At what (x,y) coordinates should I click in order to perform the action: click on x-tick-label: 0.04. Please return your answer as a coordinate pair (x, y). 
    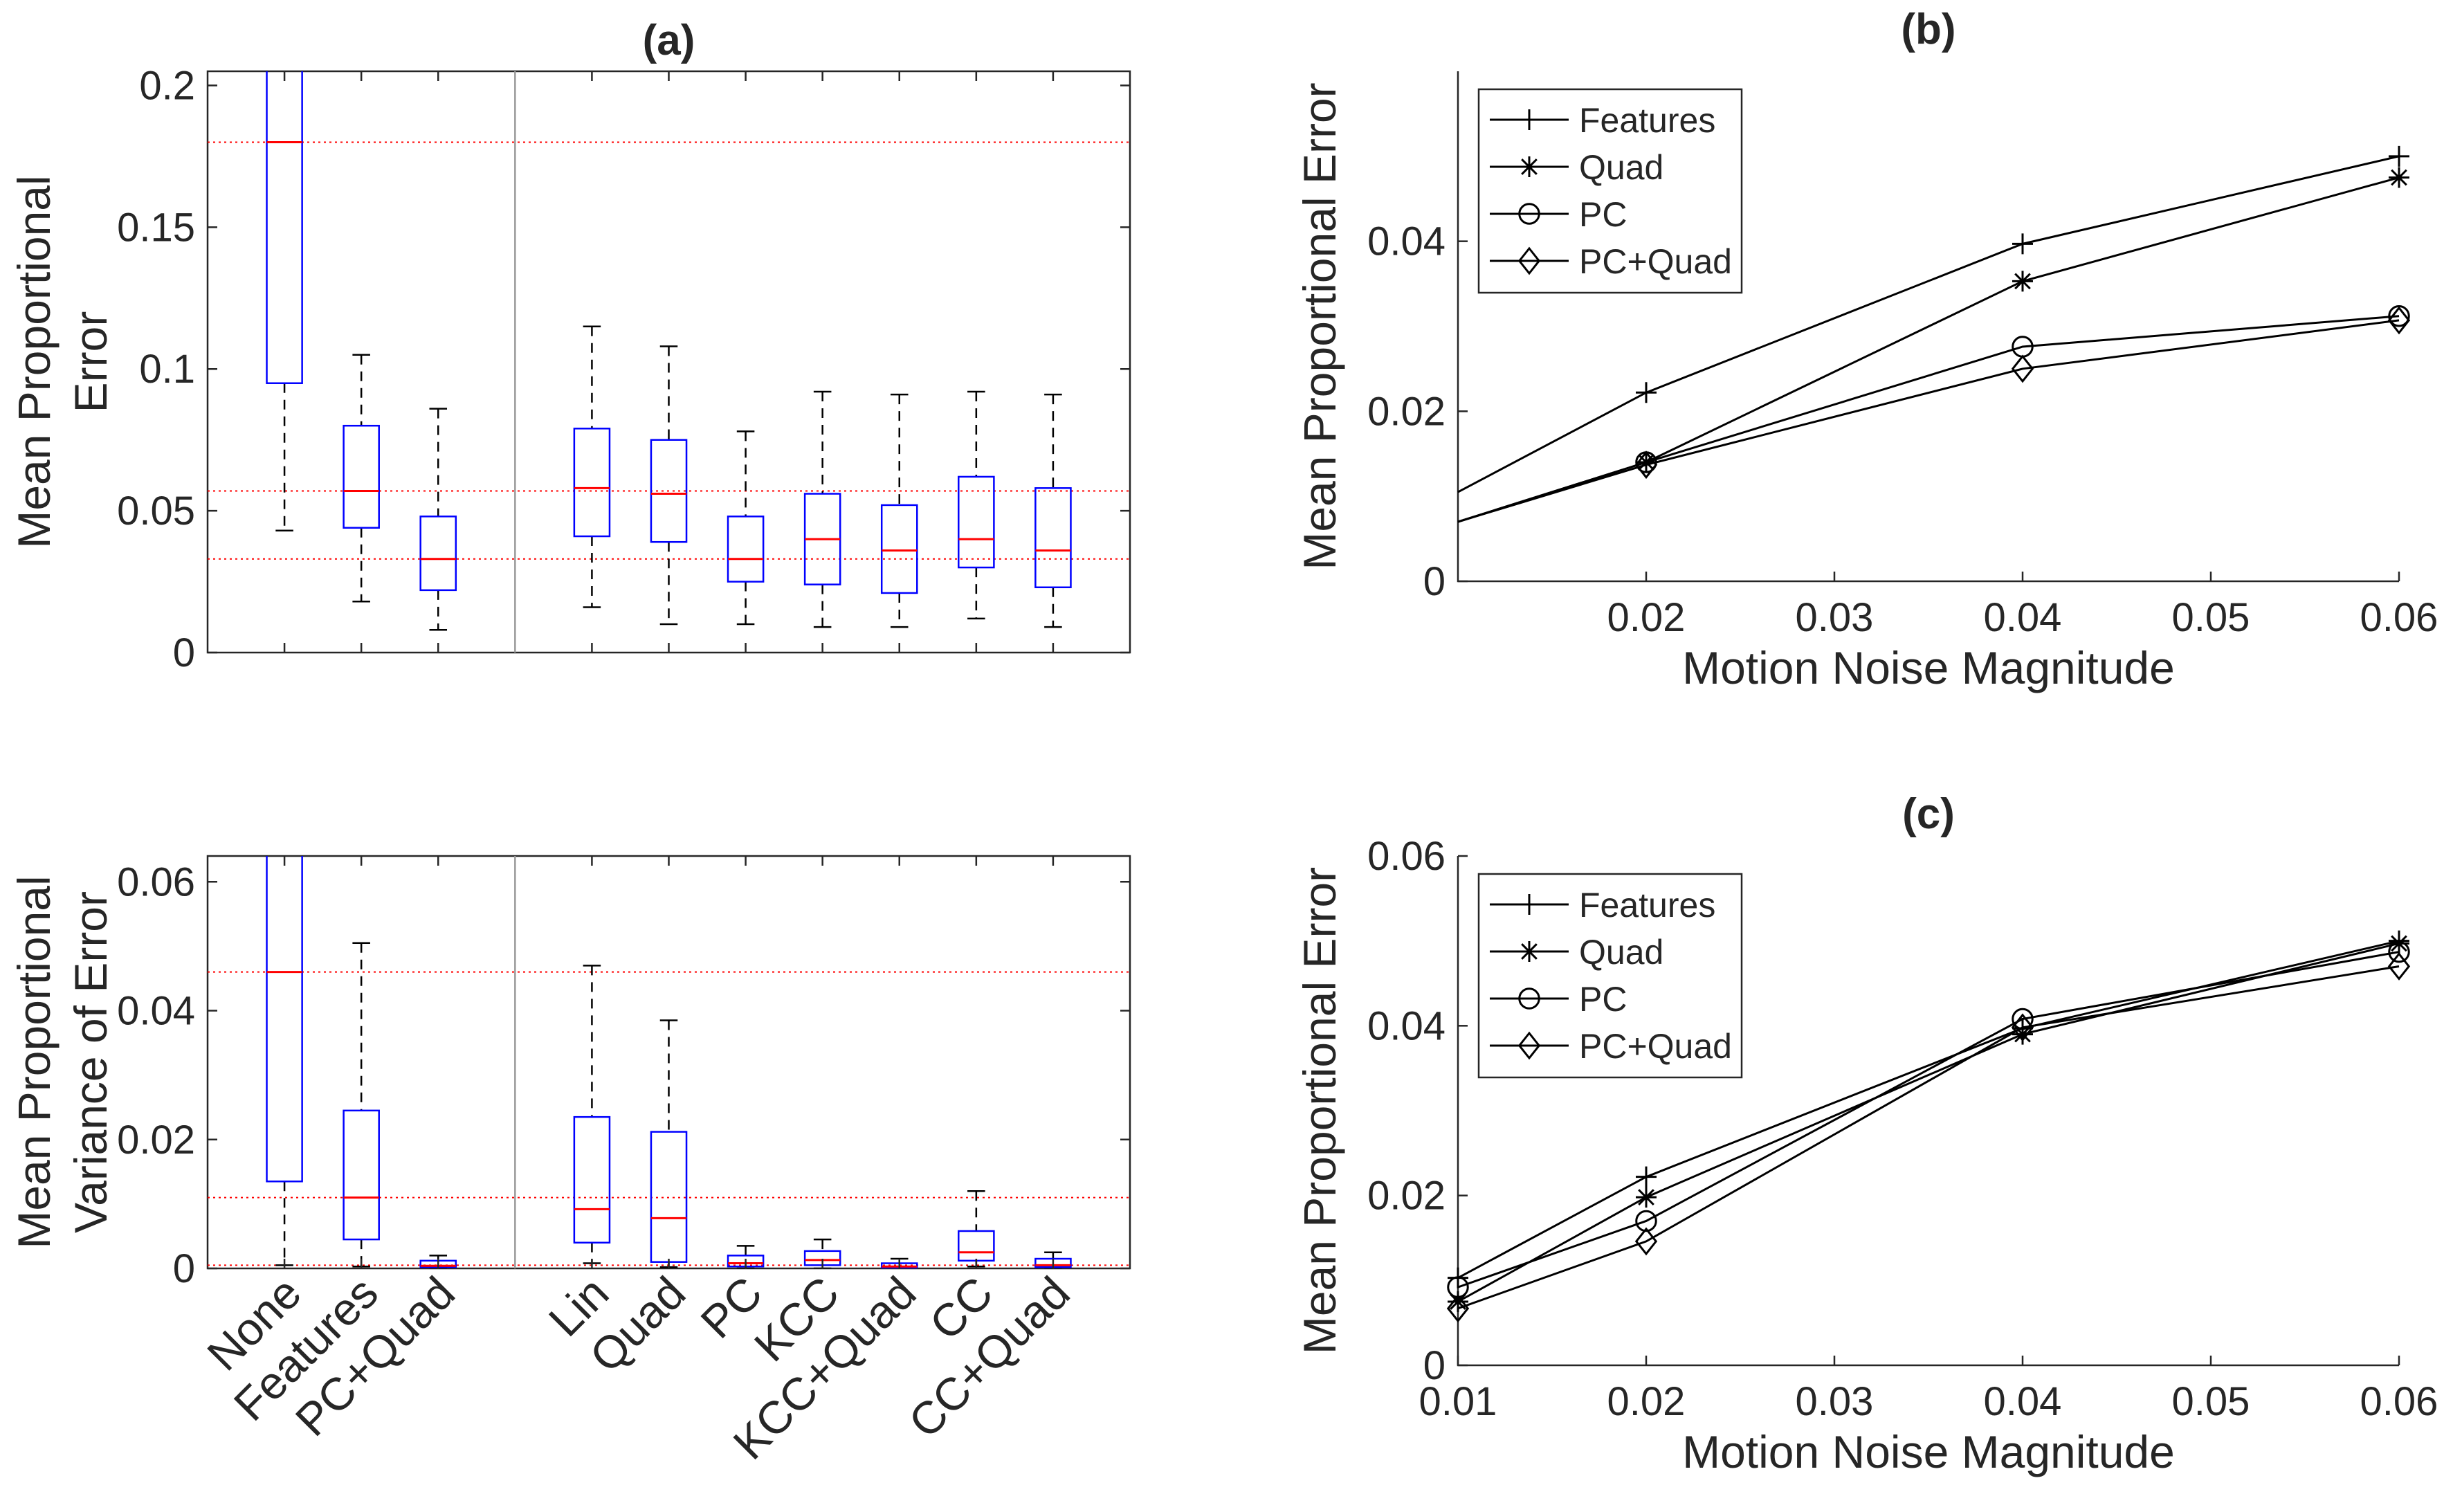
    Looking at the image, I should click on (2023, 1401).